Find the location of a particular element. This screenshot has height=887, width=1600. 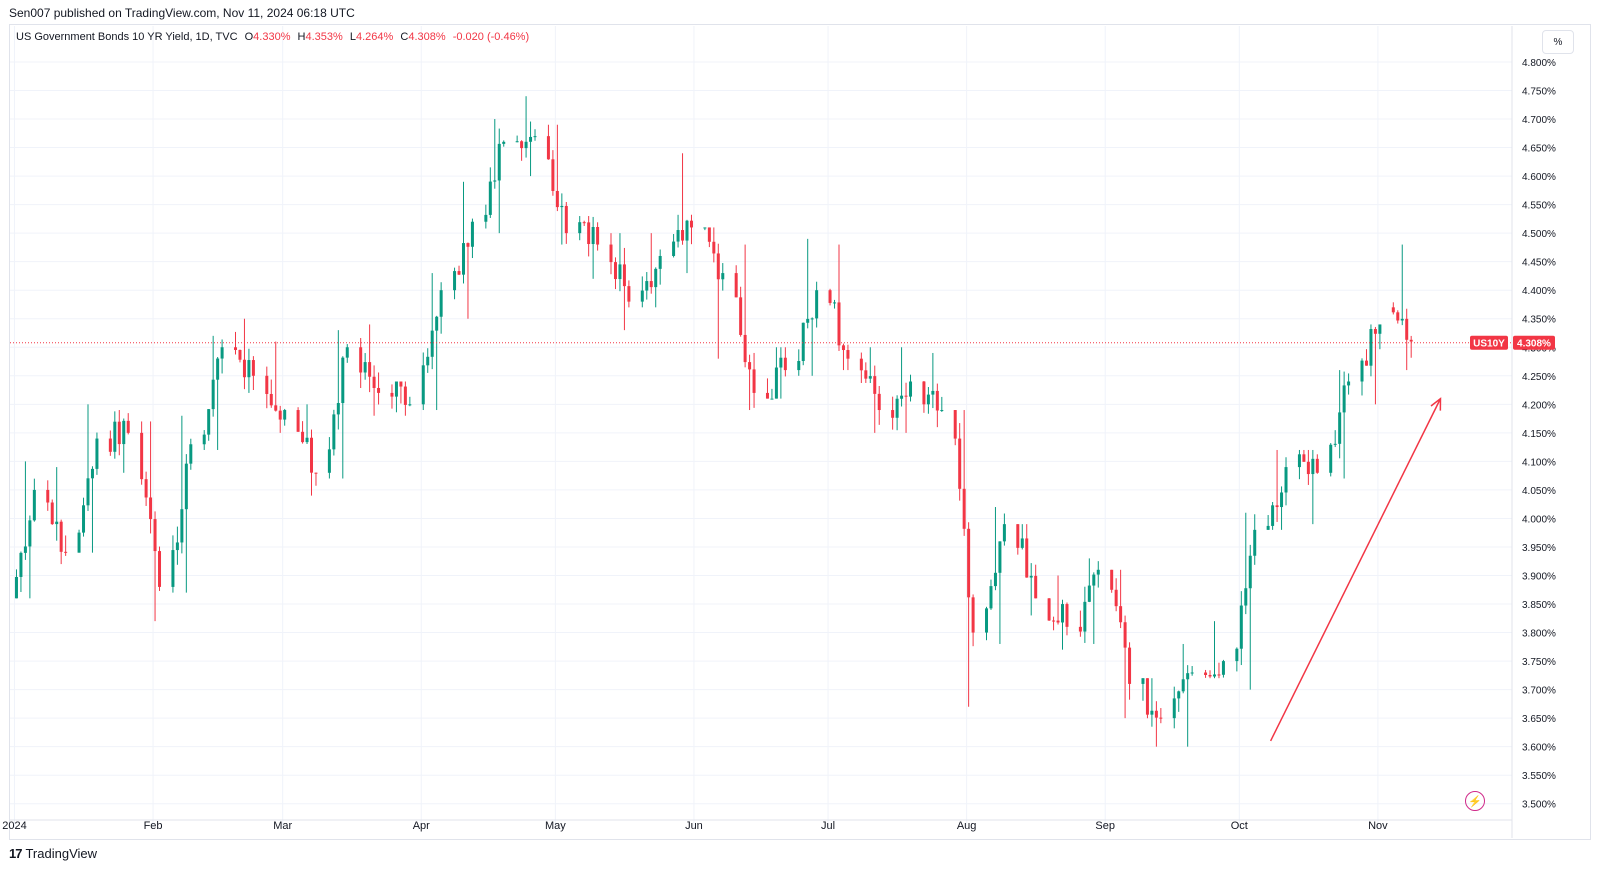

x-tick-label: Mar is located at coordinates (282, 826).